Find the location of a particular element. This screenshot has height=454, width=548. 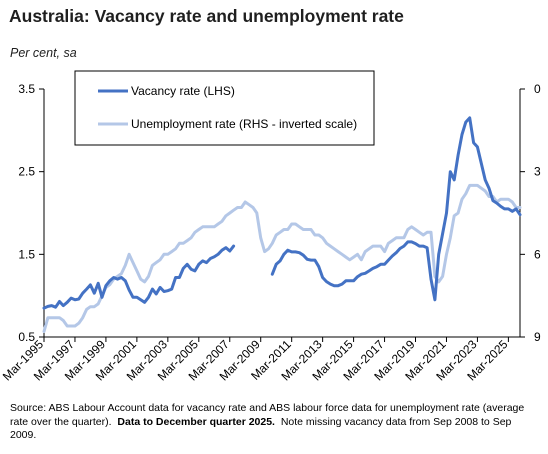

right-axis-tick-label: 3 is located at coordinates (537, 172).